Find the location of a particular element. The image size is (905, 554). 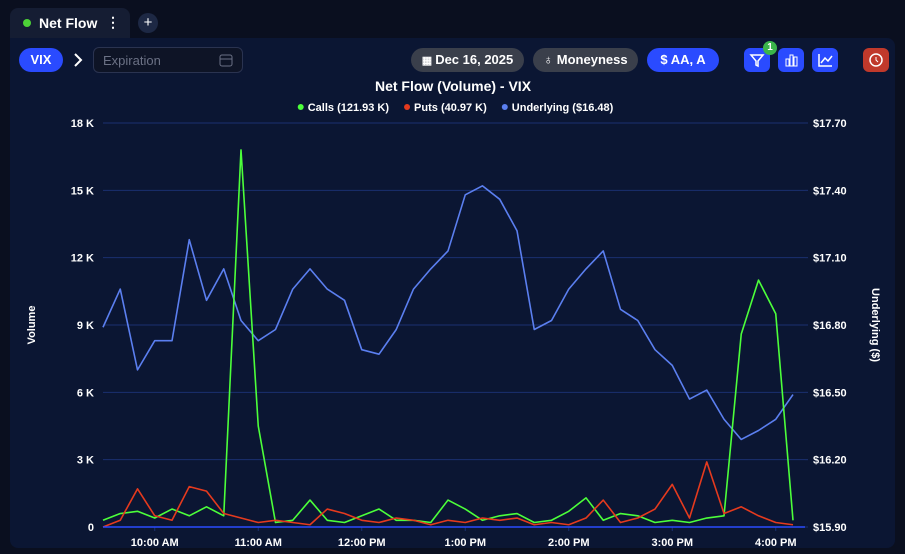

moneyness-button: ♁ Moneyness is located at coordinates (585, 60).